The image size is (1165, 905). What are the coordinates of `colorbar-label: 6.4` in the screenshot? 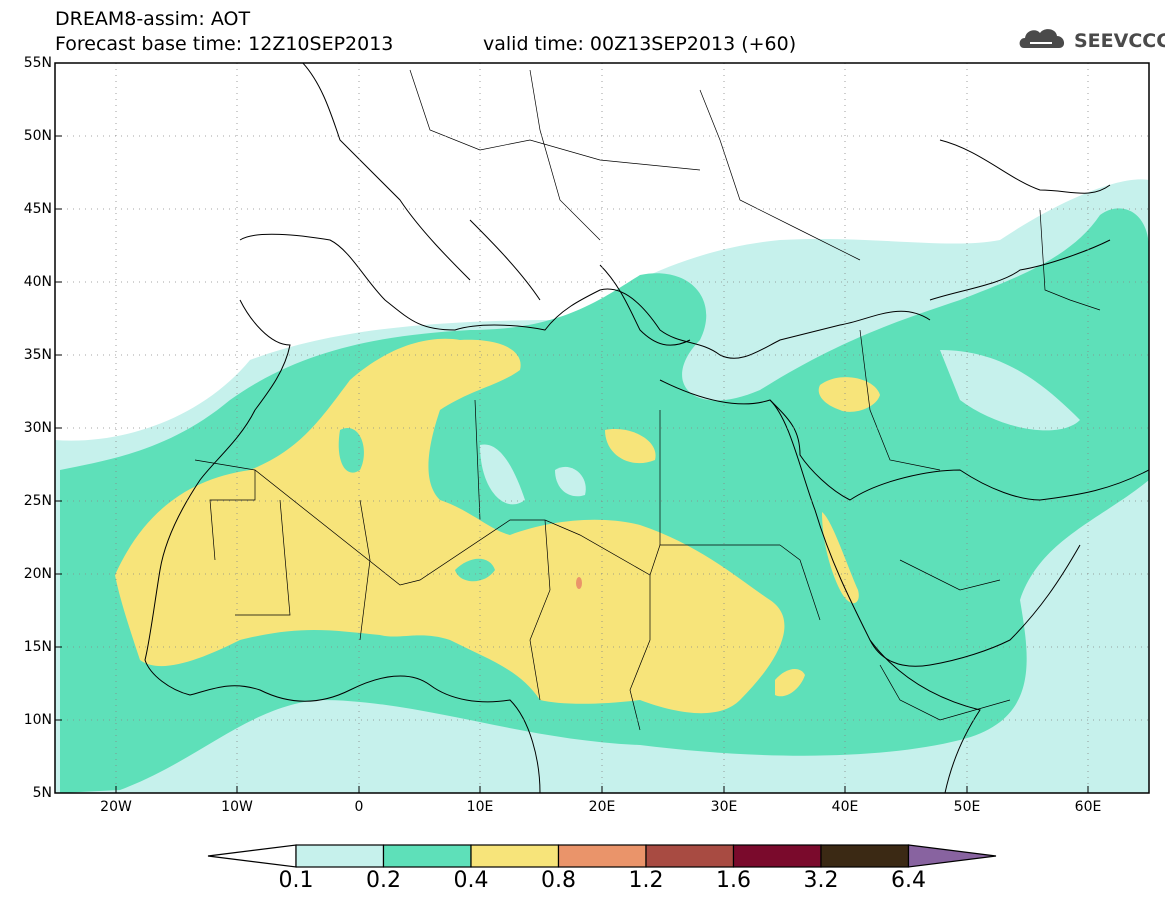 It's located at (908, 880).